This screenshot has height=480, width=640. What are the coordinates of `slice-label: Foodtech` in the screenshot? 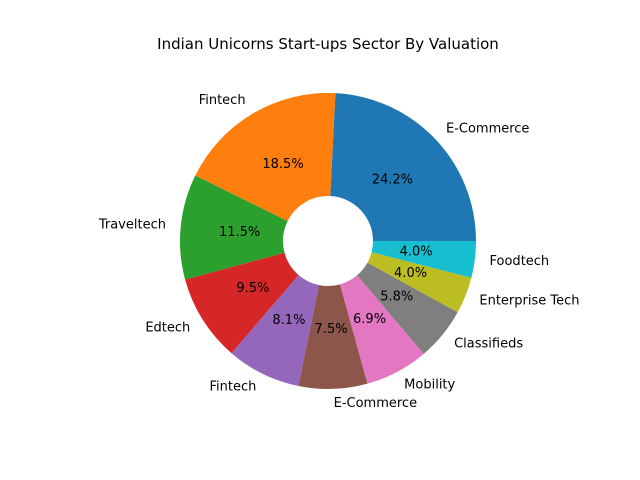 It's located at (520, 261).